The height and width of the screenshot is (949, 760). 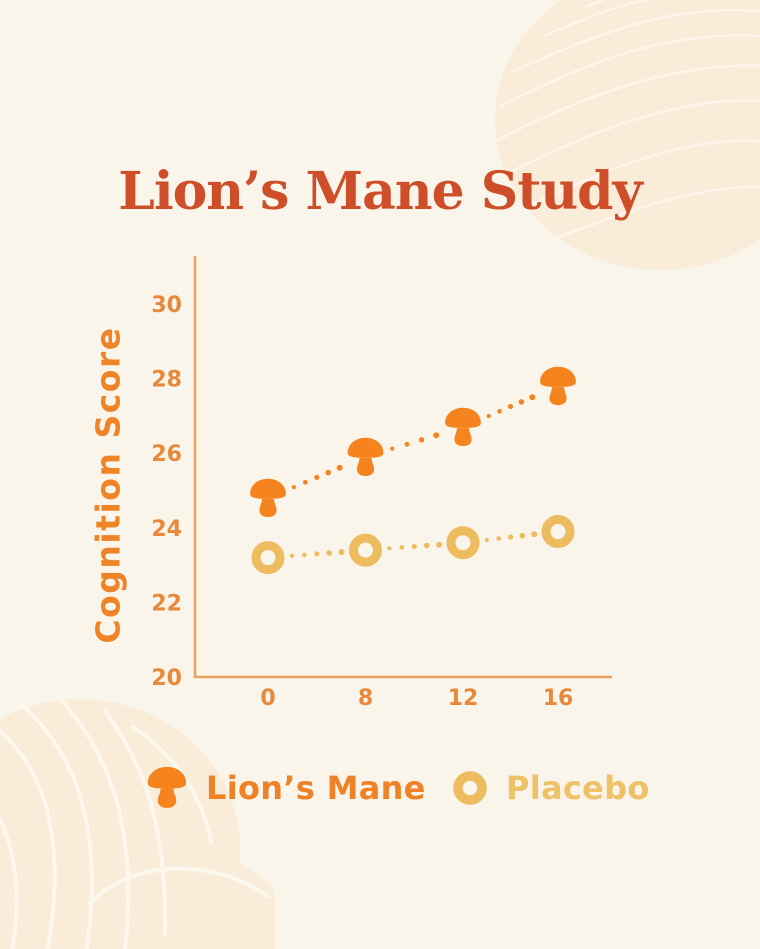 I want to click on pumpkin-sketch-decoration, so click(x=137, y=823).